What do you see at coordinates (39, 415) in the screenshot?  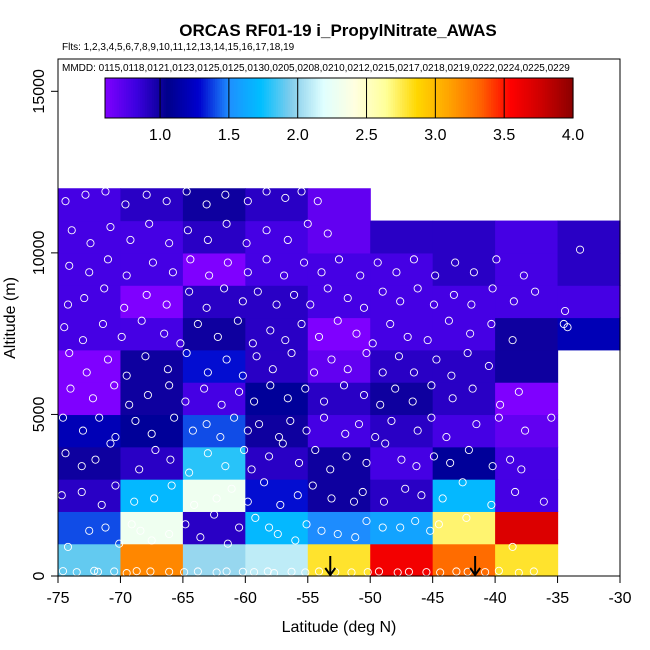 I see `y-tick-label: 5000` at bounding box center [39, 415].